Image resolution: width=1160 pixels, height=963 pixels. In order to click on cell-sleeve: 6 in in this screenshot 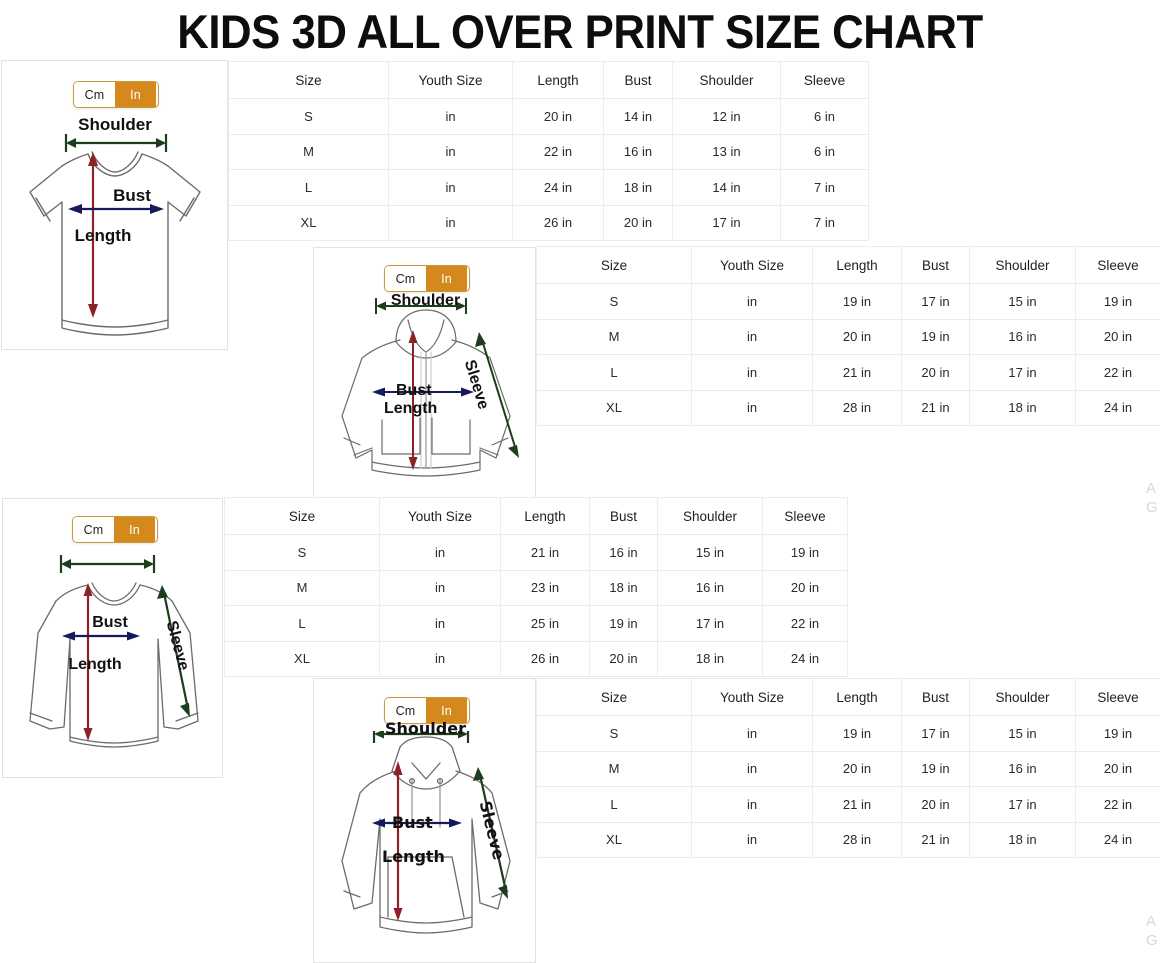, I will do `click(824, 151)`.